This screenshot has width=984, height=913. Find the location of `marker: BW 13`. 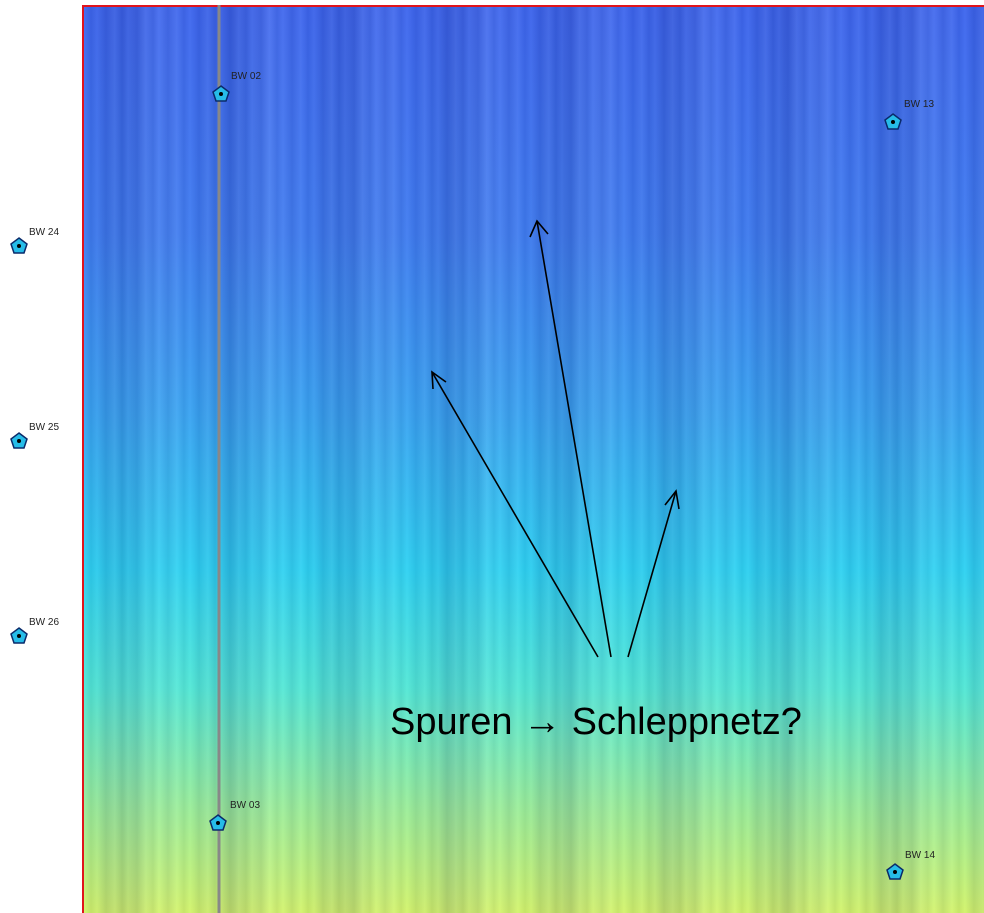

marker: BW 13 is located at coordinates (909, 114).